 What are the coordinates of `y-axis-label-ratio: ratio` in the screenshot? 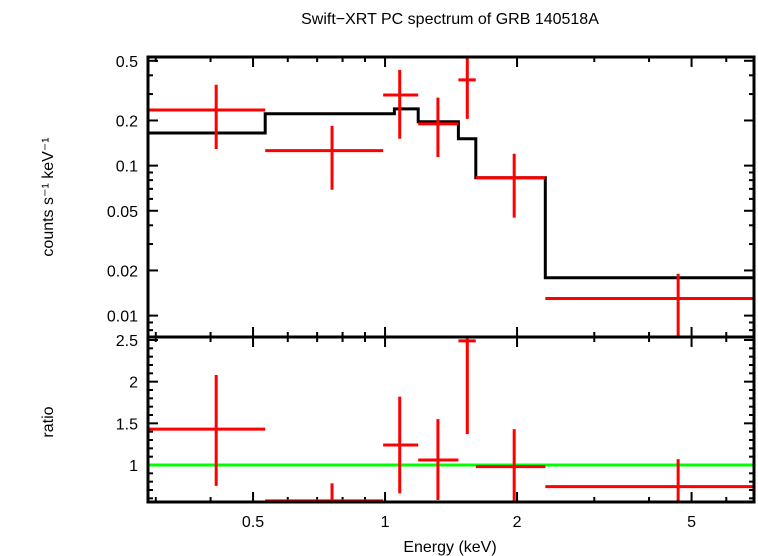 It's located at (48, 421).